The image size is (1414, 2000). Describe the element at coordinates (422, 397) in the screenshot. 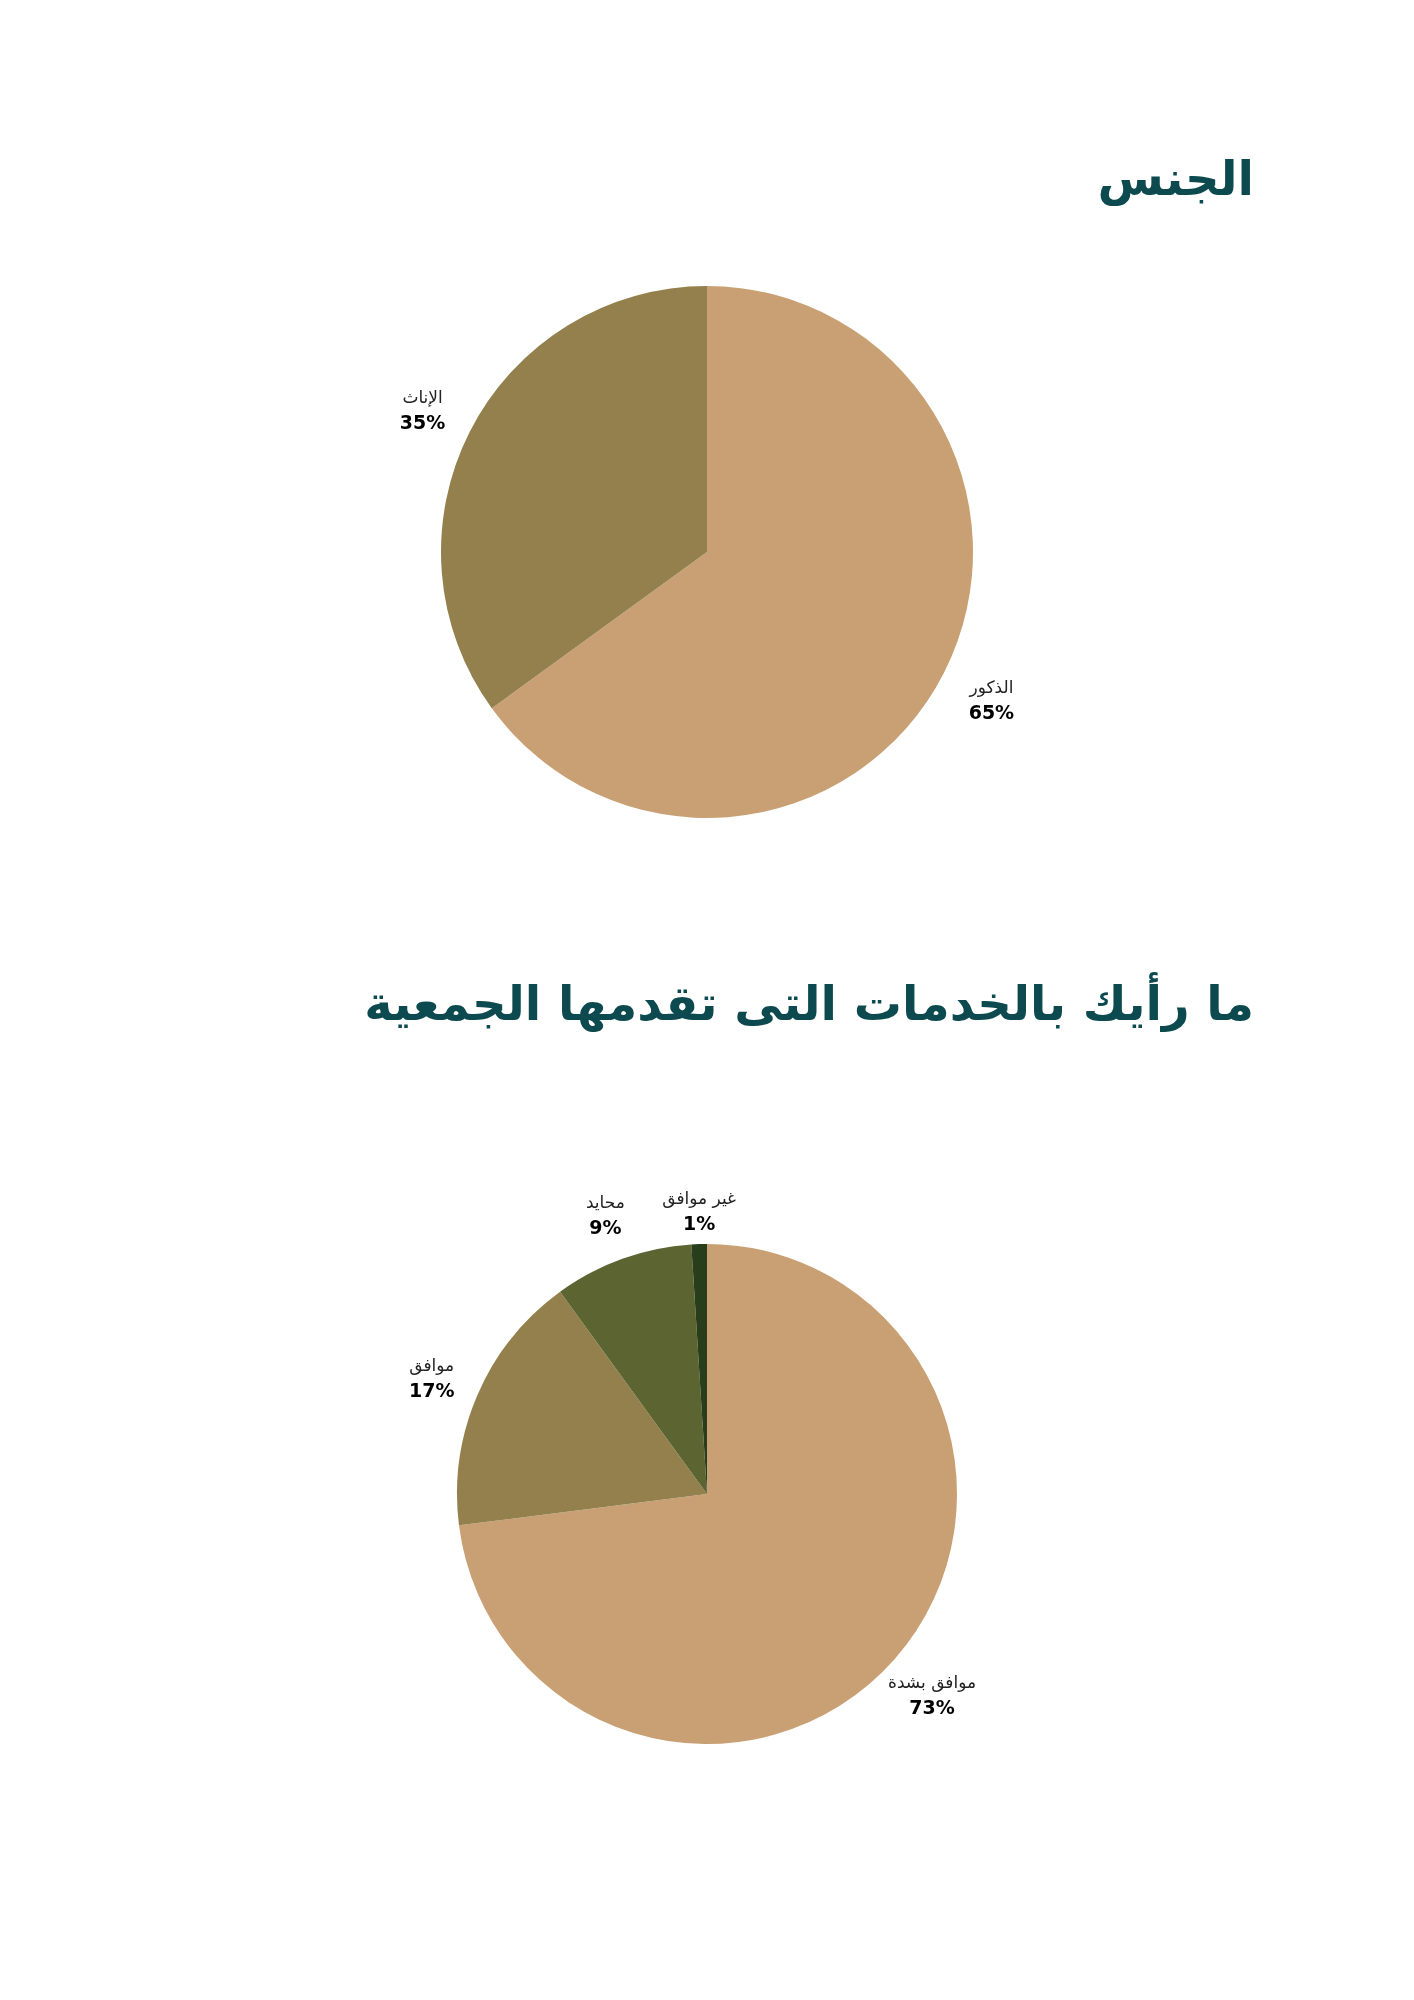

I see `slice-label: الإناث` at that location.